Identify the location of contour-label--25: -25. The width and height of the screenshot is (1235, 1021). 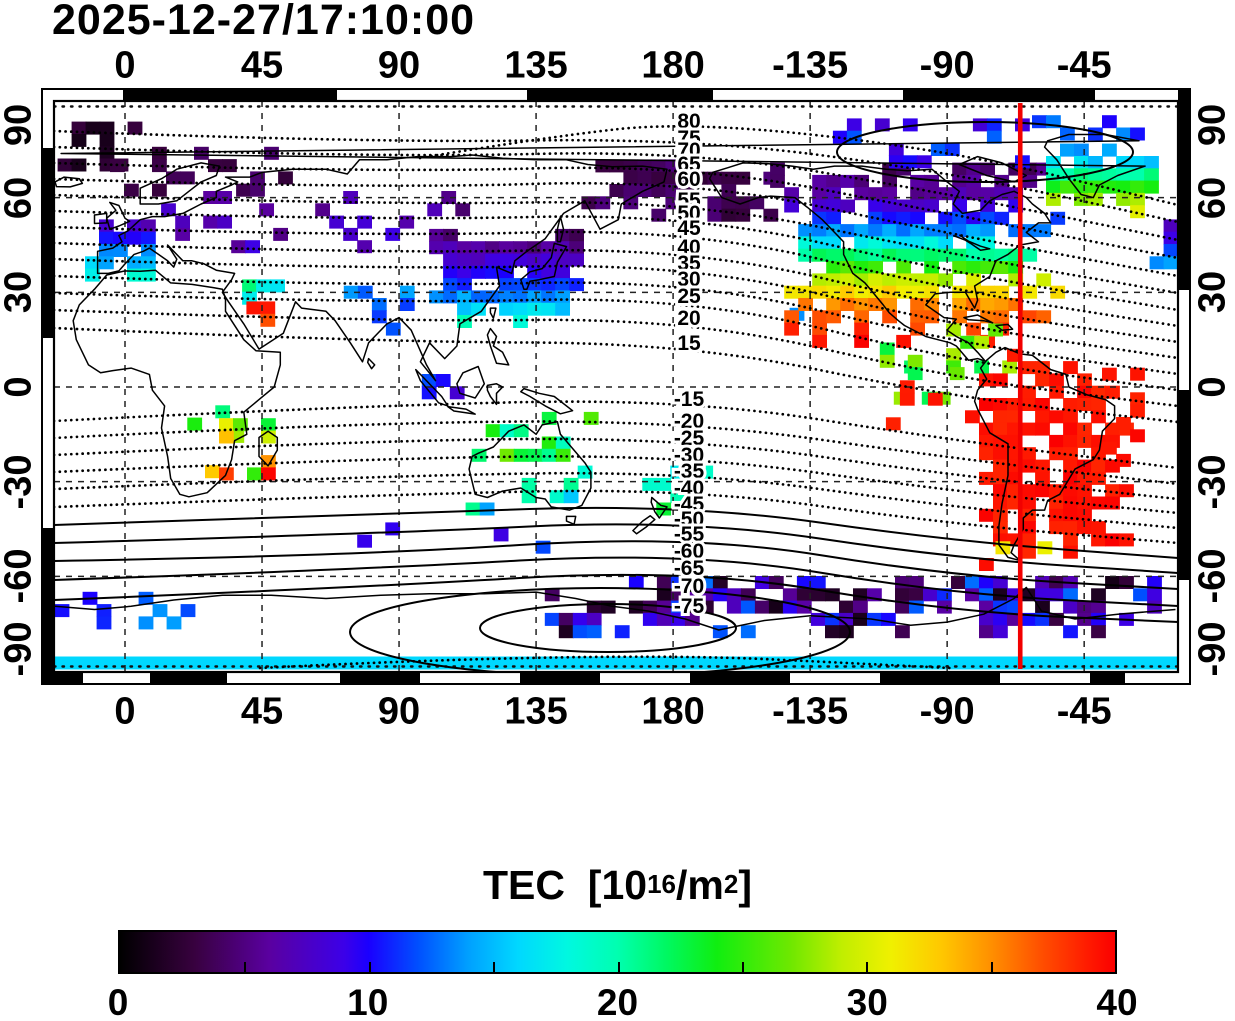
(689, 438).